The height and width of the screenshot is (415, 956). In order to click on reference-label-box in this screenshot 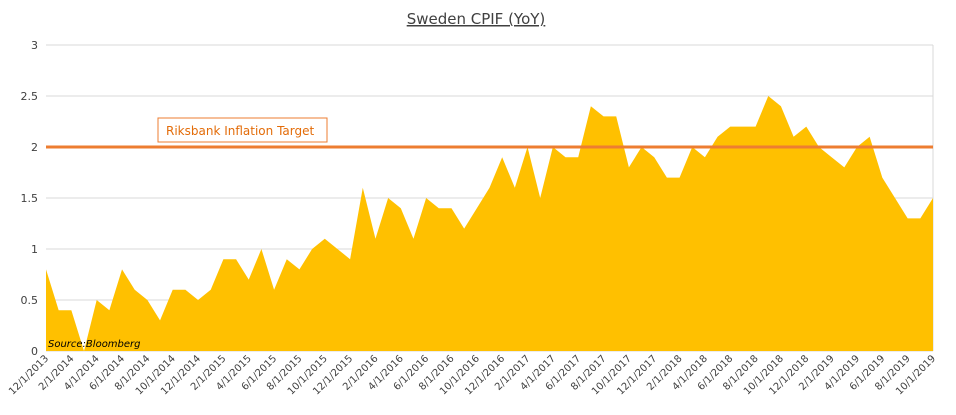, I will do `click(242, 130)`.